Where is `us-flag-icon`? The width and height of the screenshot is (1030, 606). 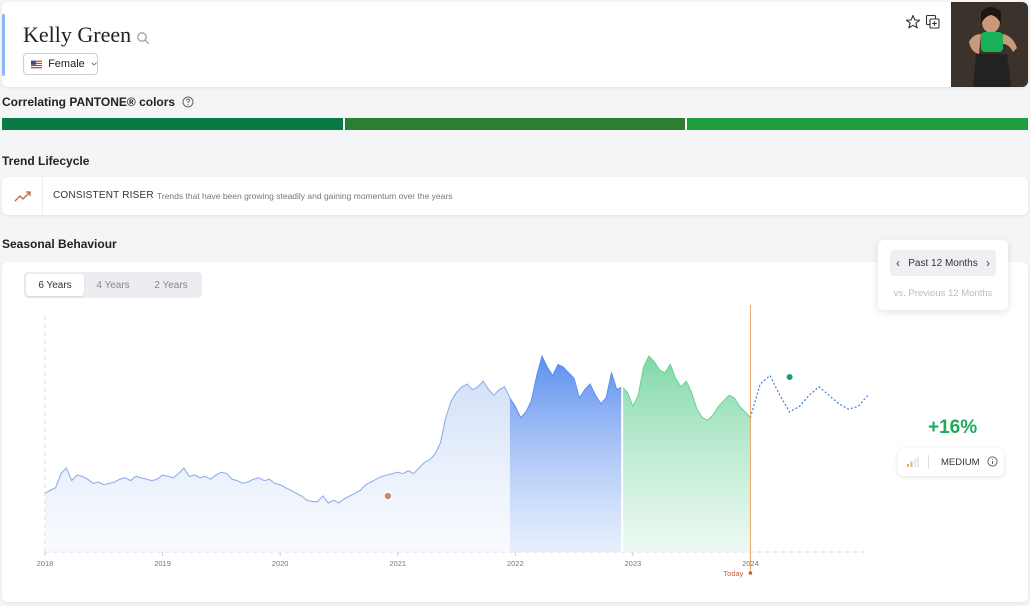
us-flag-icon is located at coordinates (37, 64).